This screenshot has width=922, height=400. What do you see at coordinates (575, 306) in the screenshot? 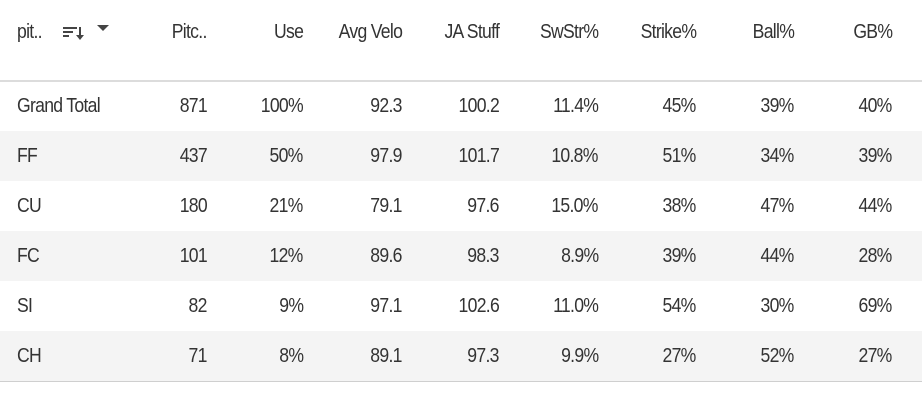
I see `cell-value: 11.0%` at bounding box center [575, 306].